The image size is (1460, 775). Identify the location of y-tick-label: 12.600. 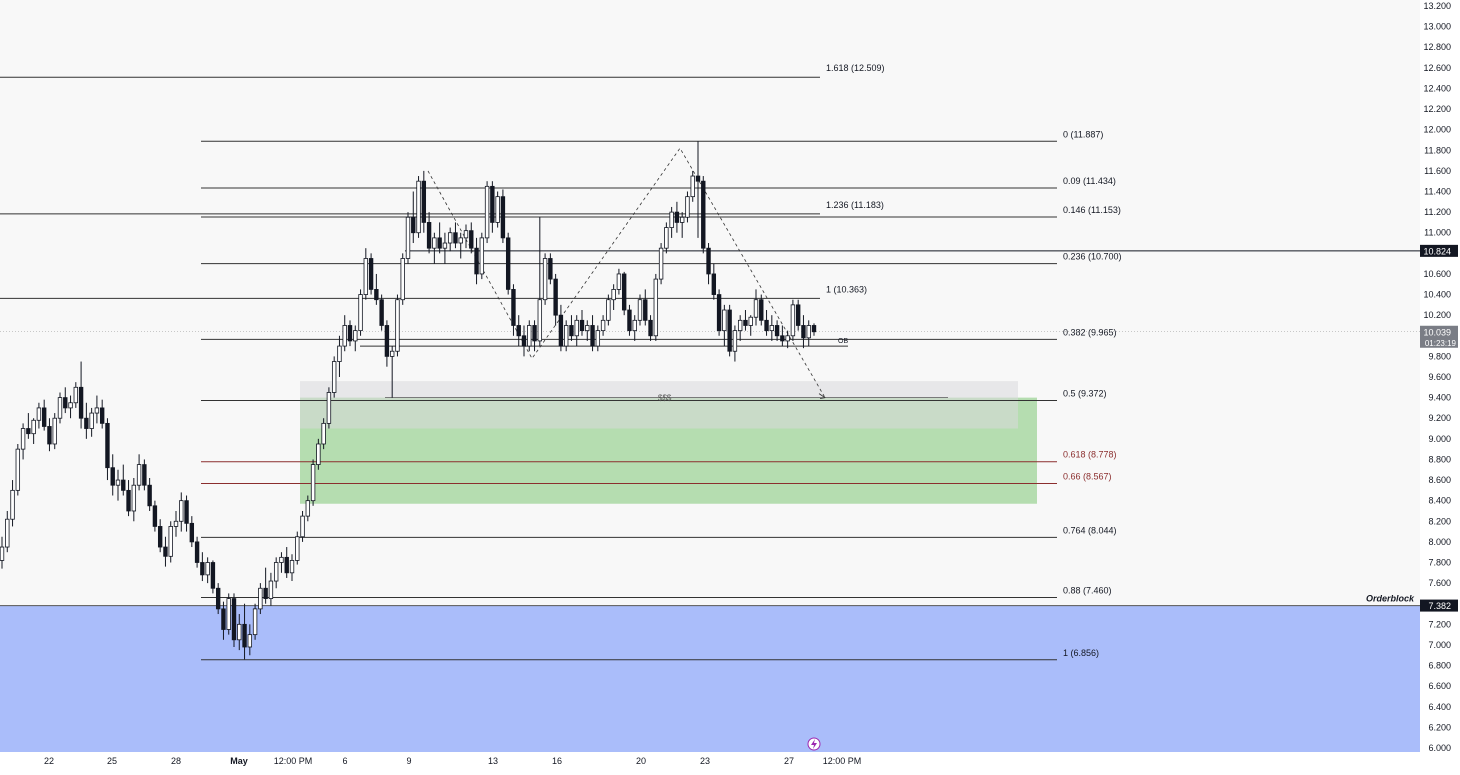
(1437, 68).